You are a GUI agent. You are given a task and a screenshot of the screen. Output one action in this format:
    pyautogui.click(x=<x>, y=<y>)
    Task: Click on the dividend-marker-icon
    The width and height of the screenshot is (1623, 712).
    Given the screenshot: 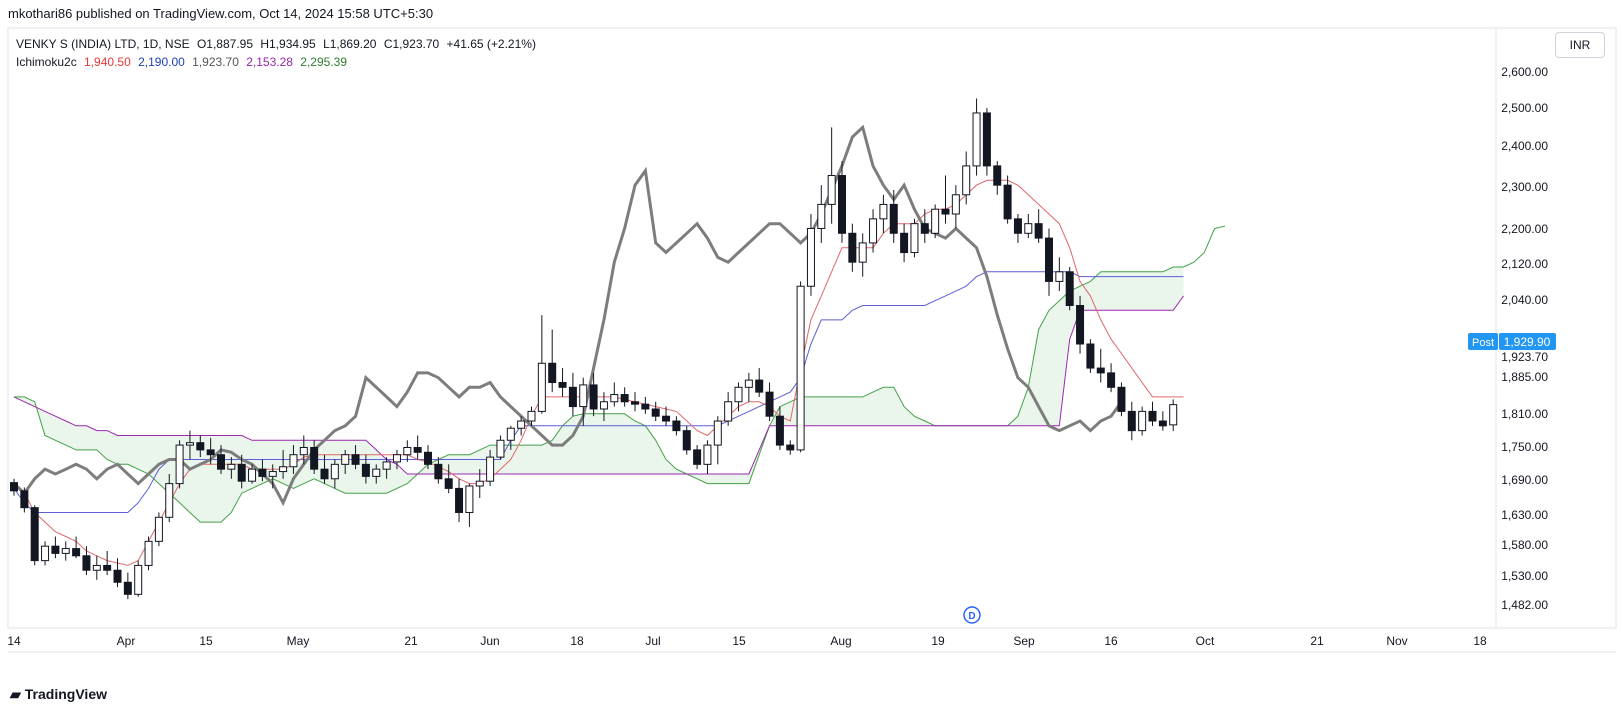 What is the action you would take?
    pyautogui.click(x=972, y=615)
    